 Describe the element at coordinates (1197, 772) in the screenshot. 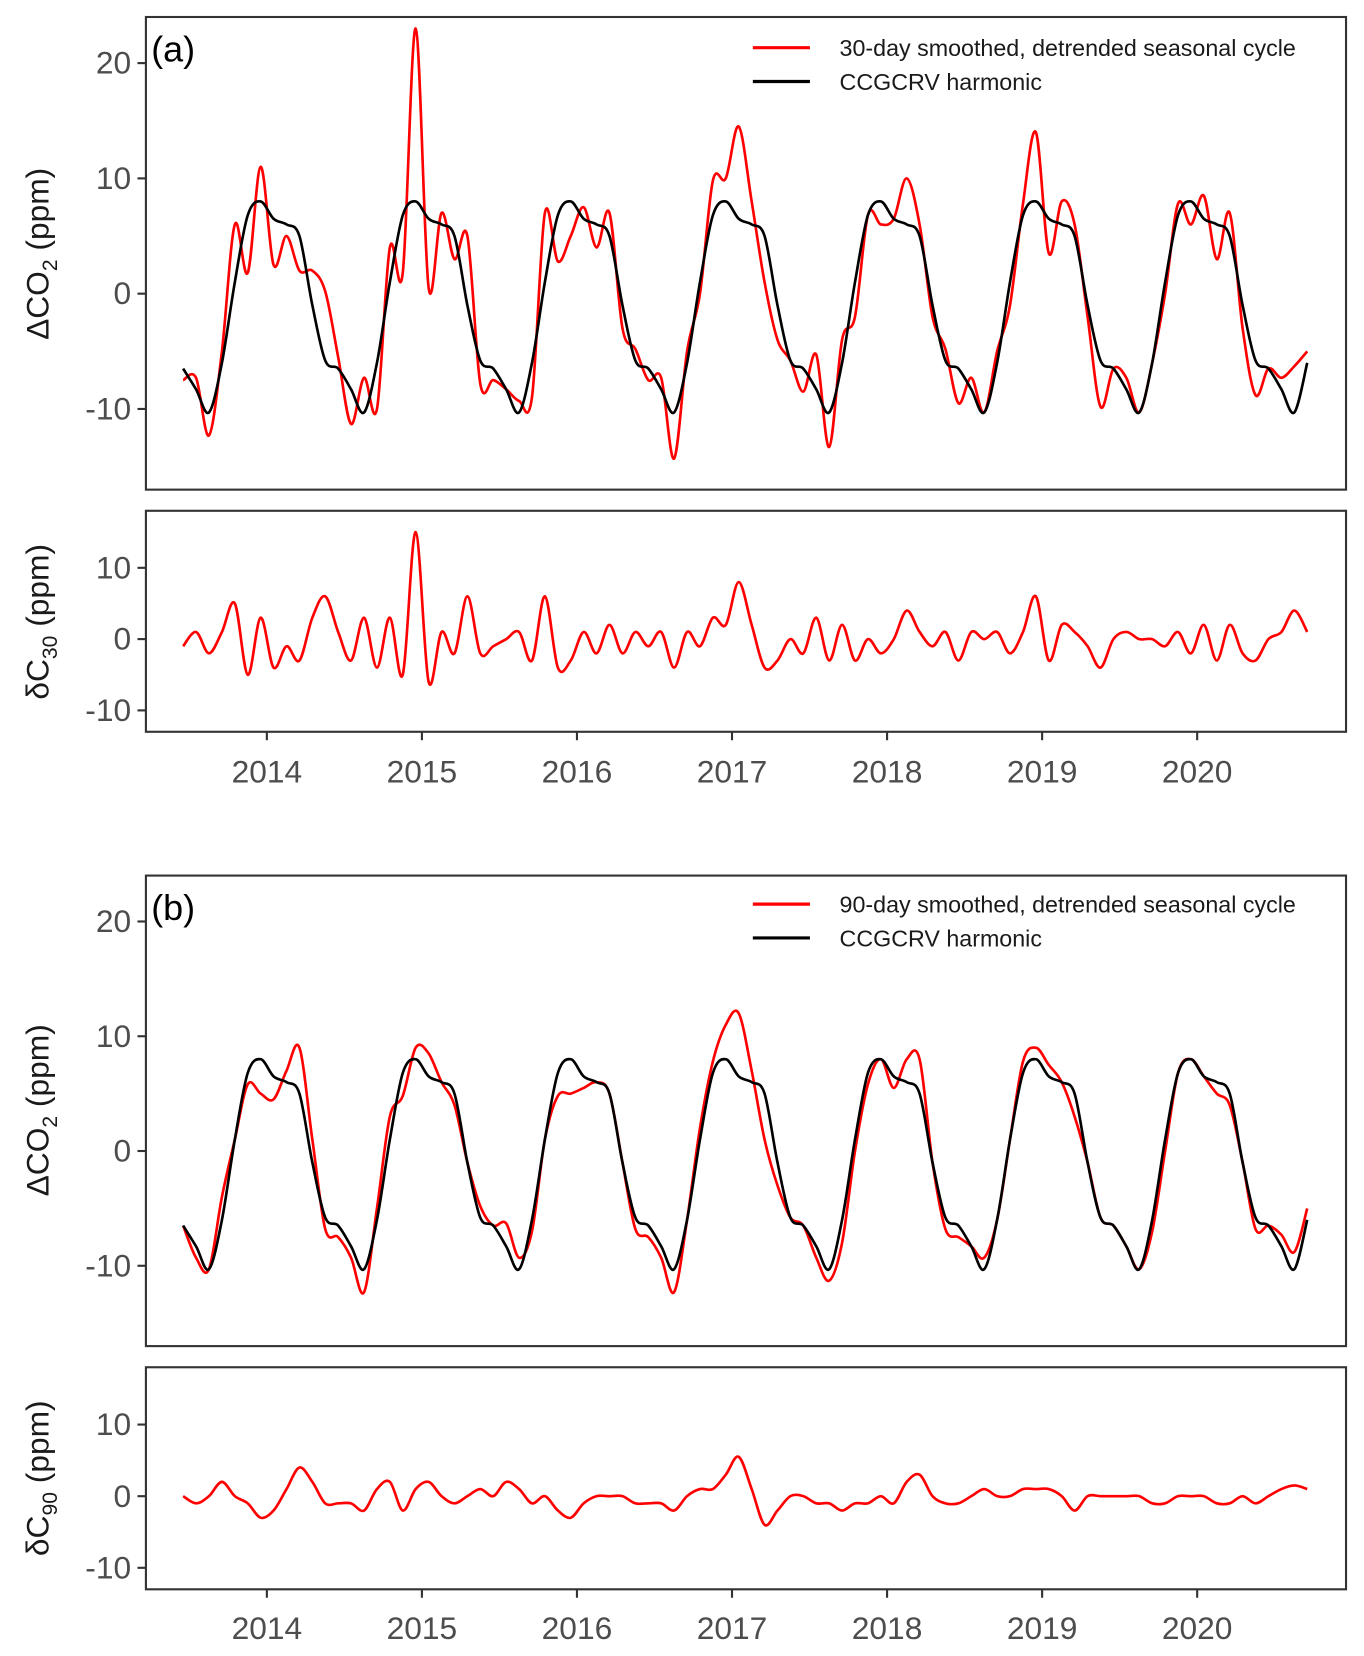

I see `panel-a-xtick-label: 2020` at that location.